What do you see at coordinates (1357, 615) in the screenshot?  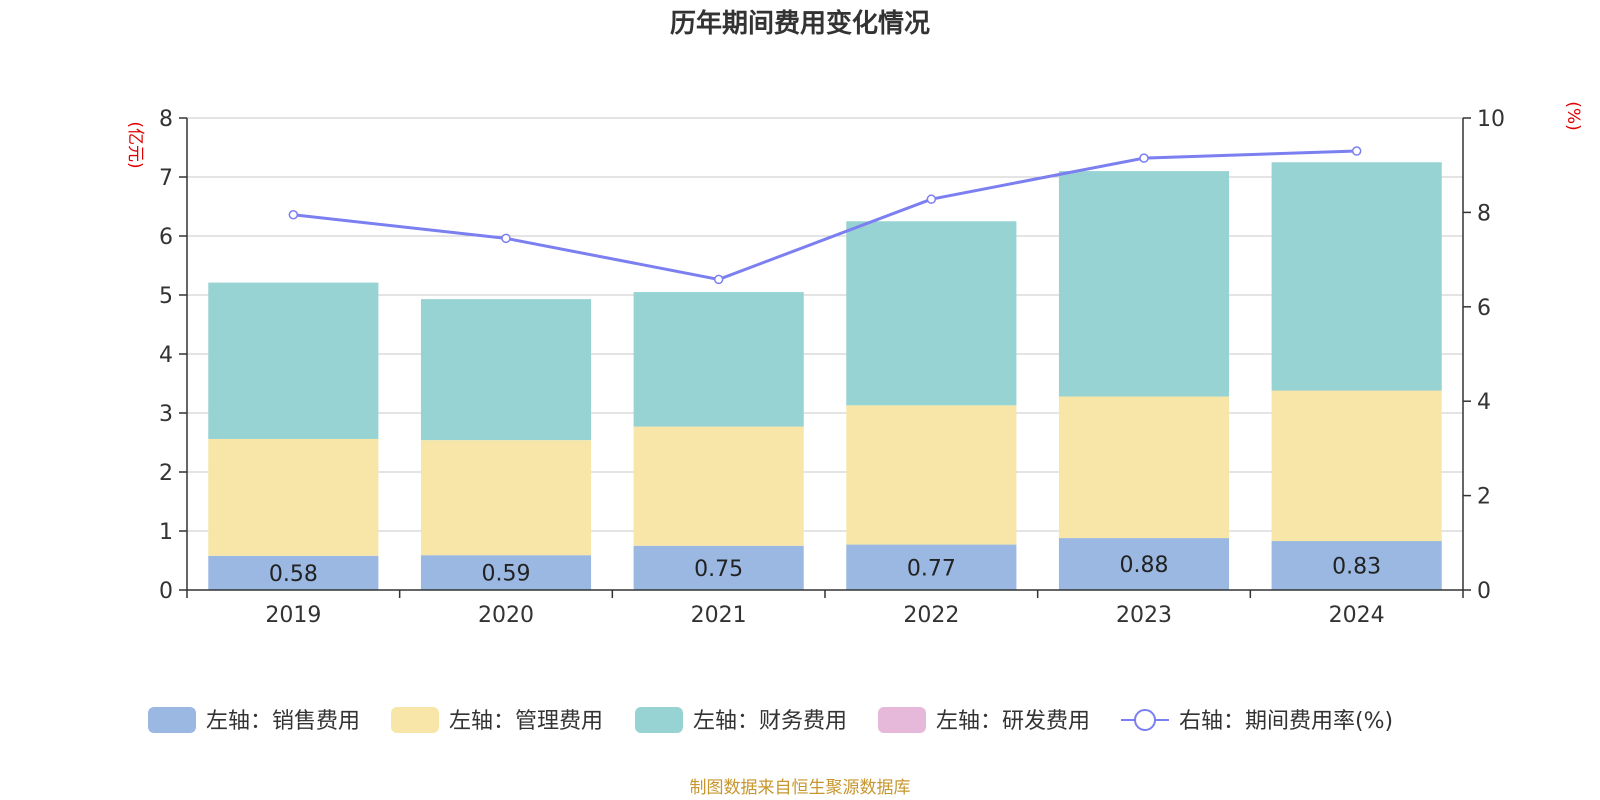 I see `x-tick-label: 2024` at bounding box center [1357, 615].